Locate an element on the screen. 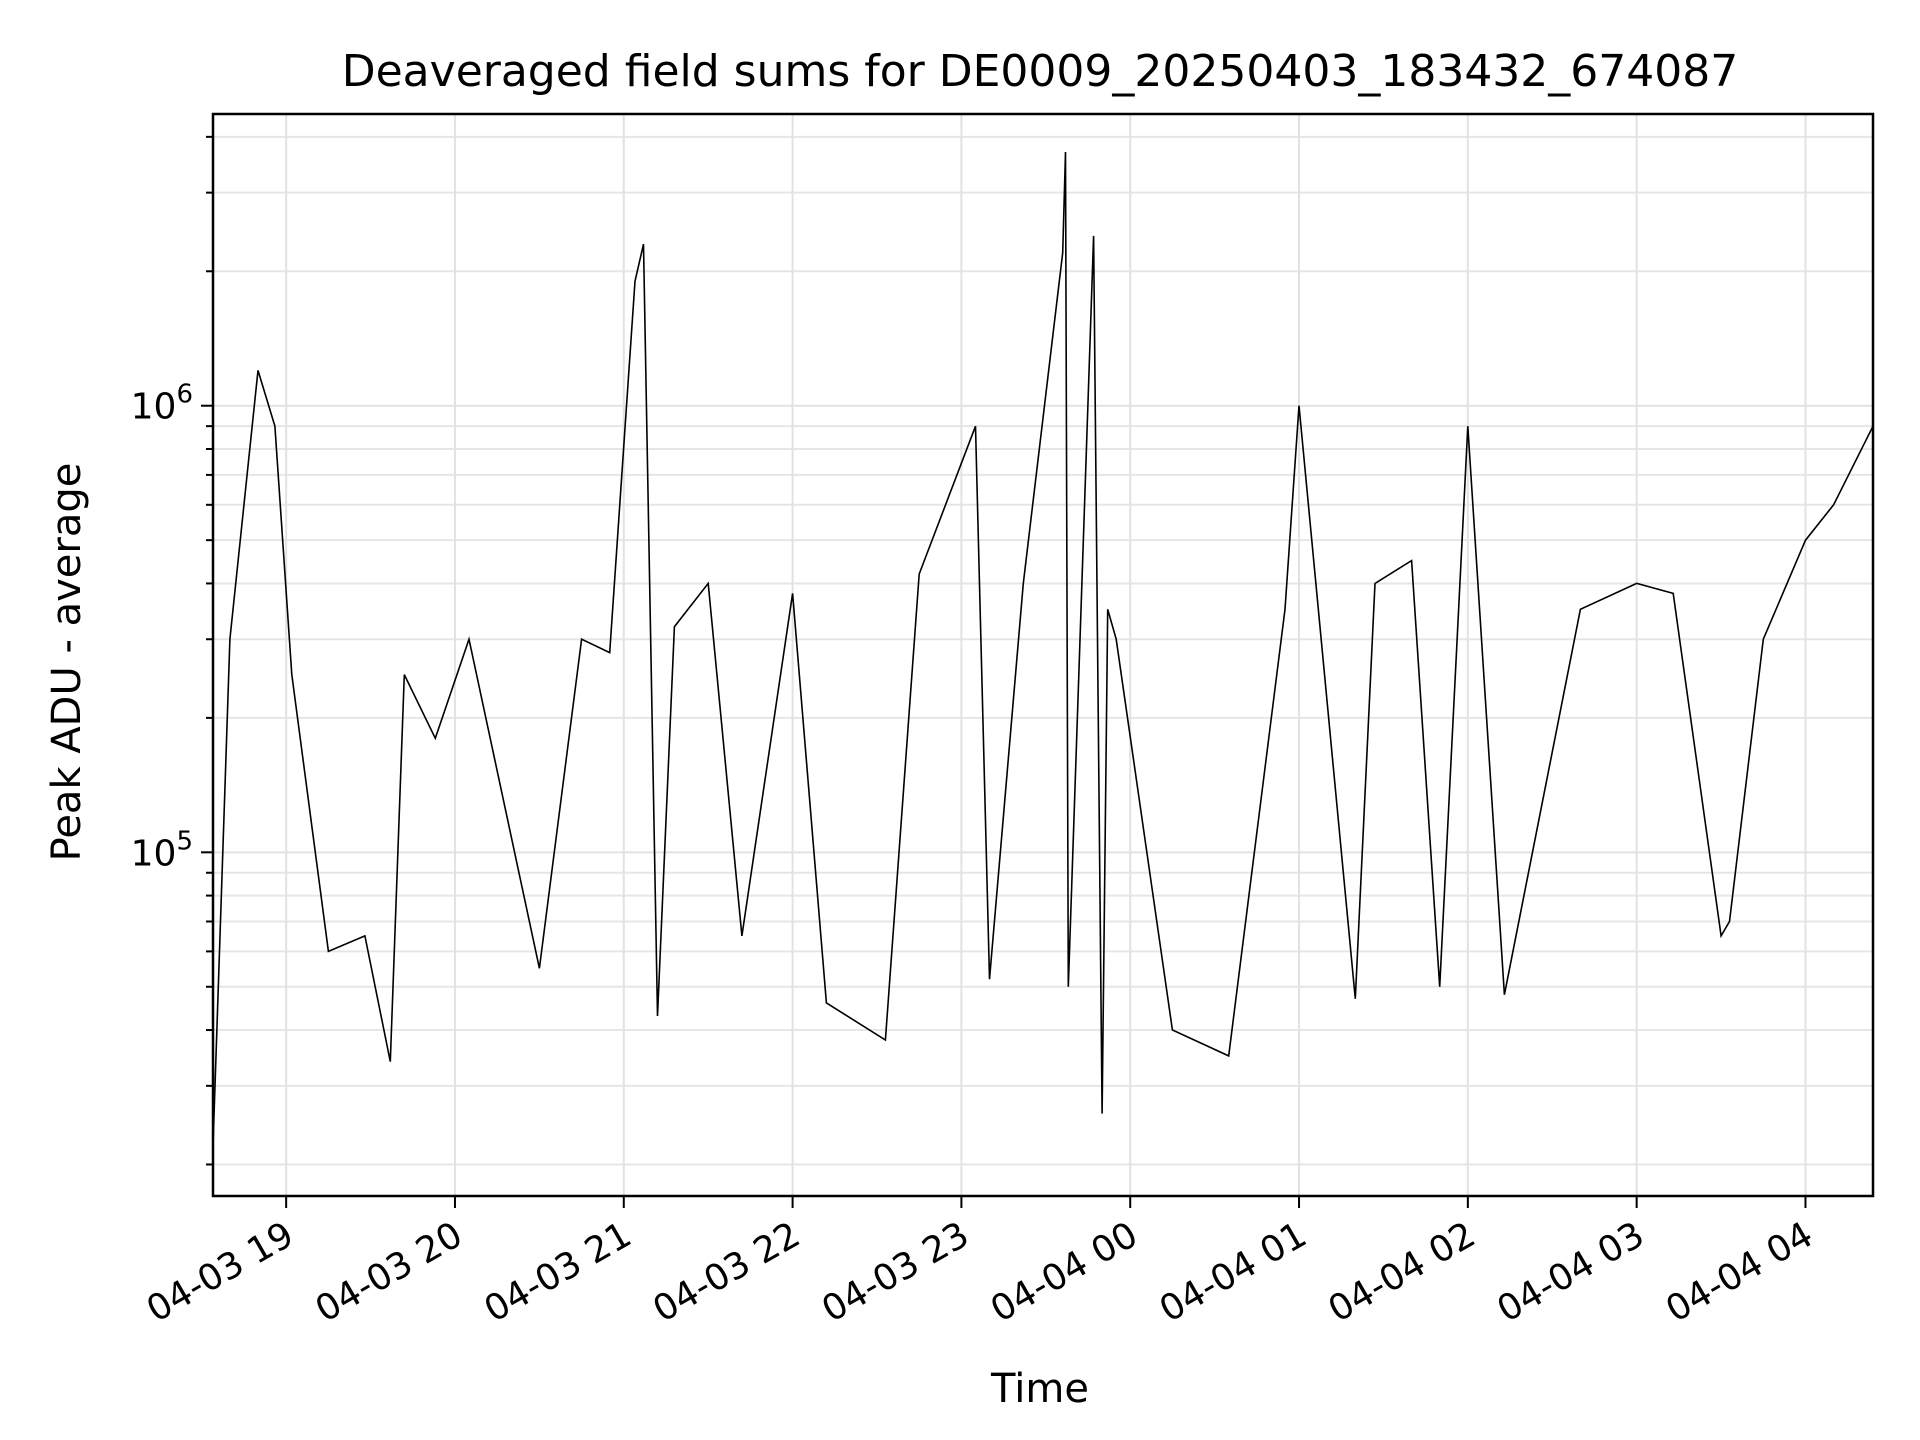  y-axis-label: Peak ADU - average is located at coordinates (67, 662).